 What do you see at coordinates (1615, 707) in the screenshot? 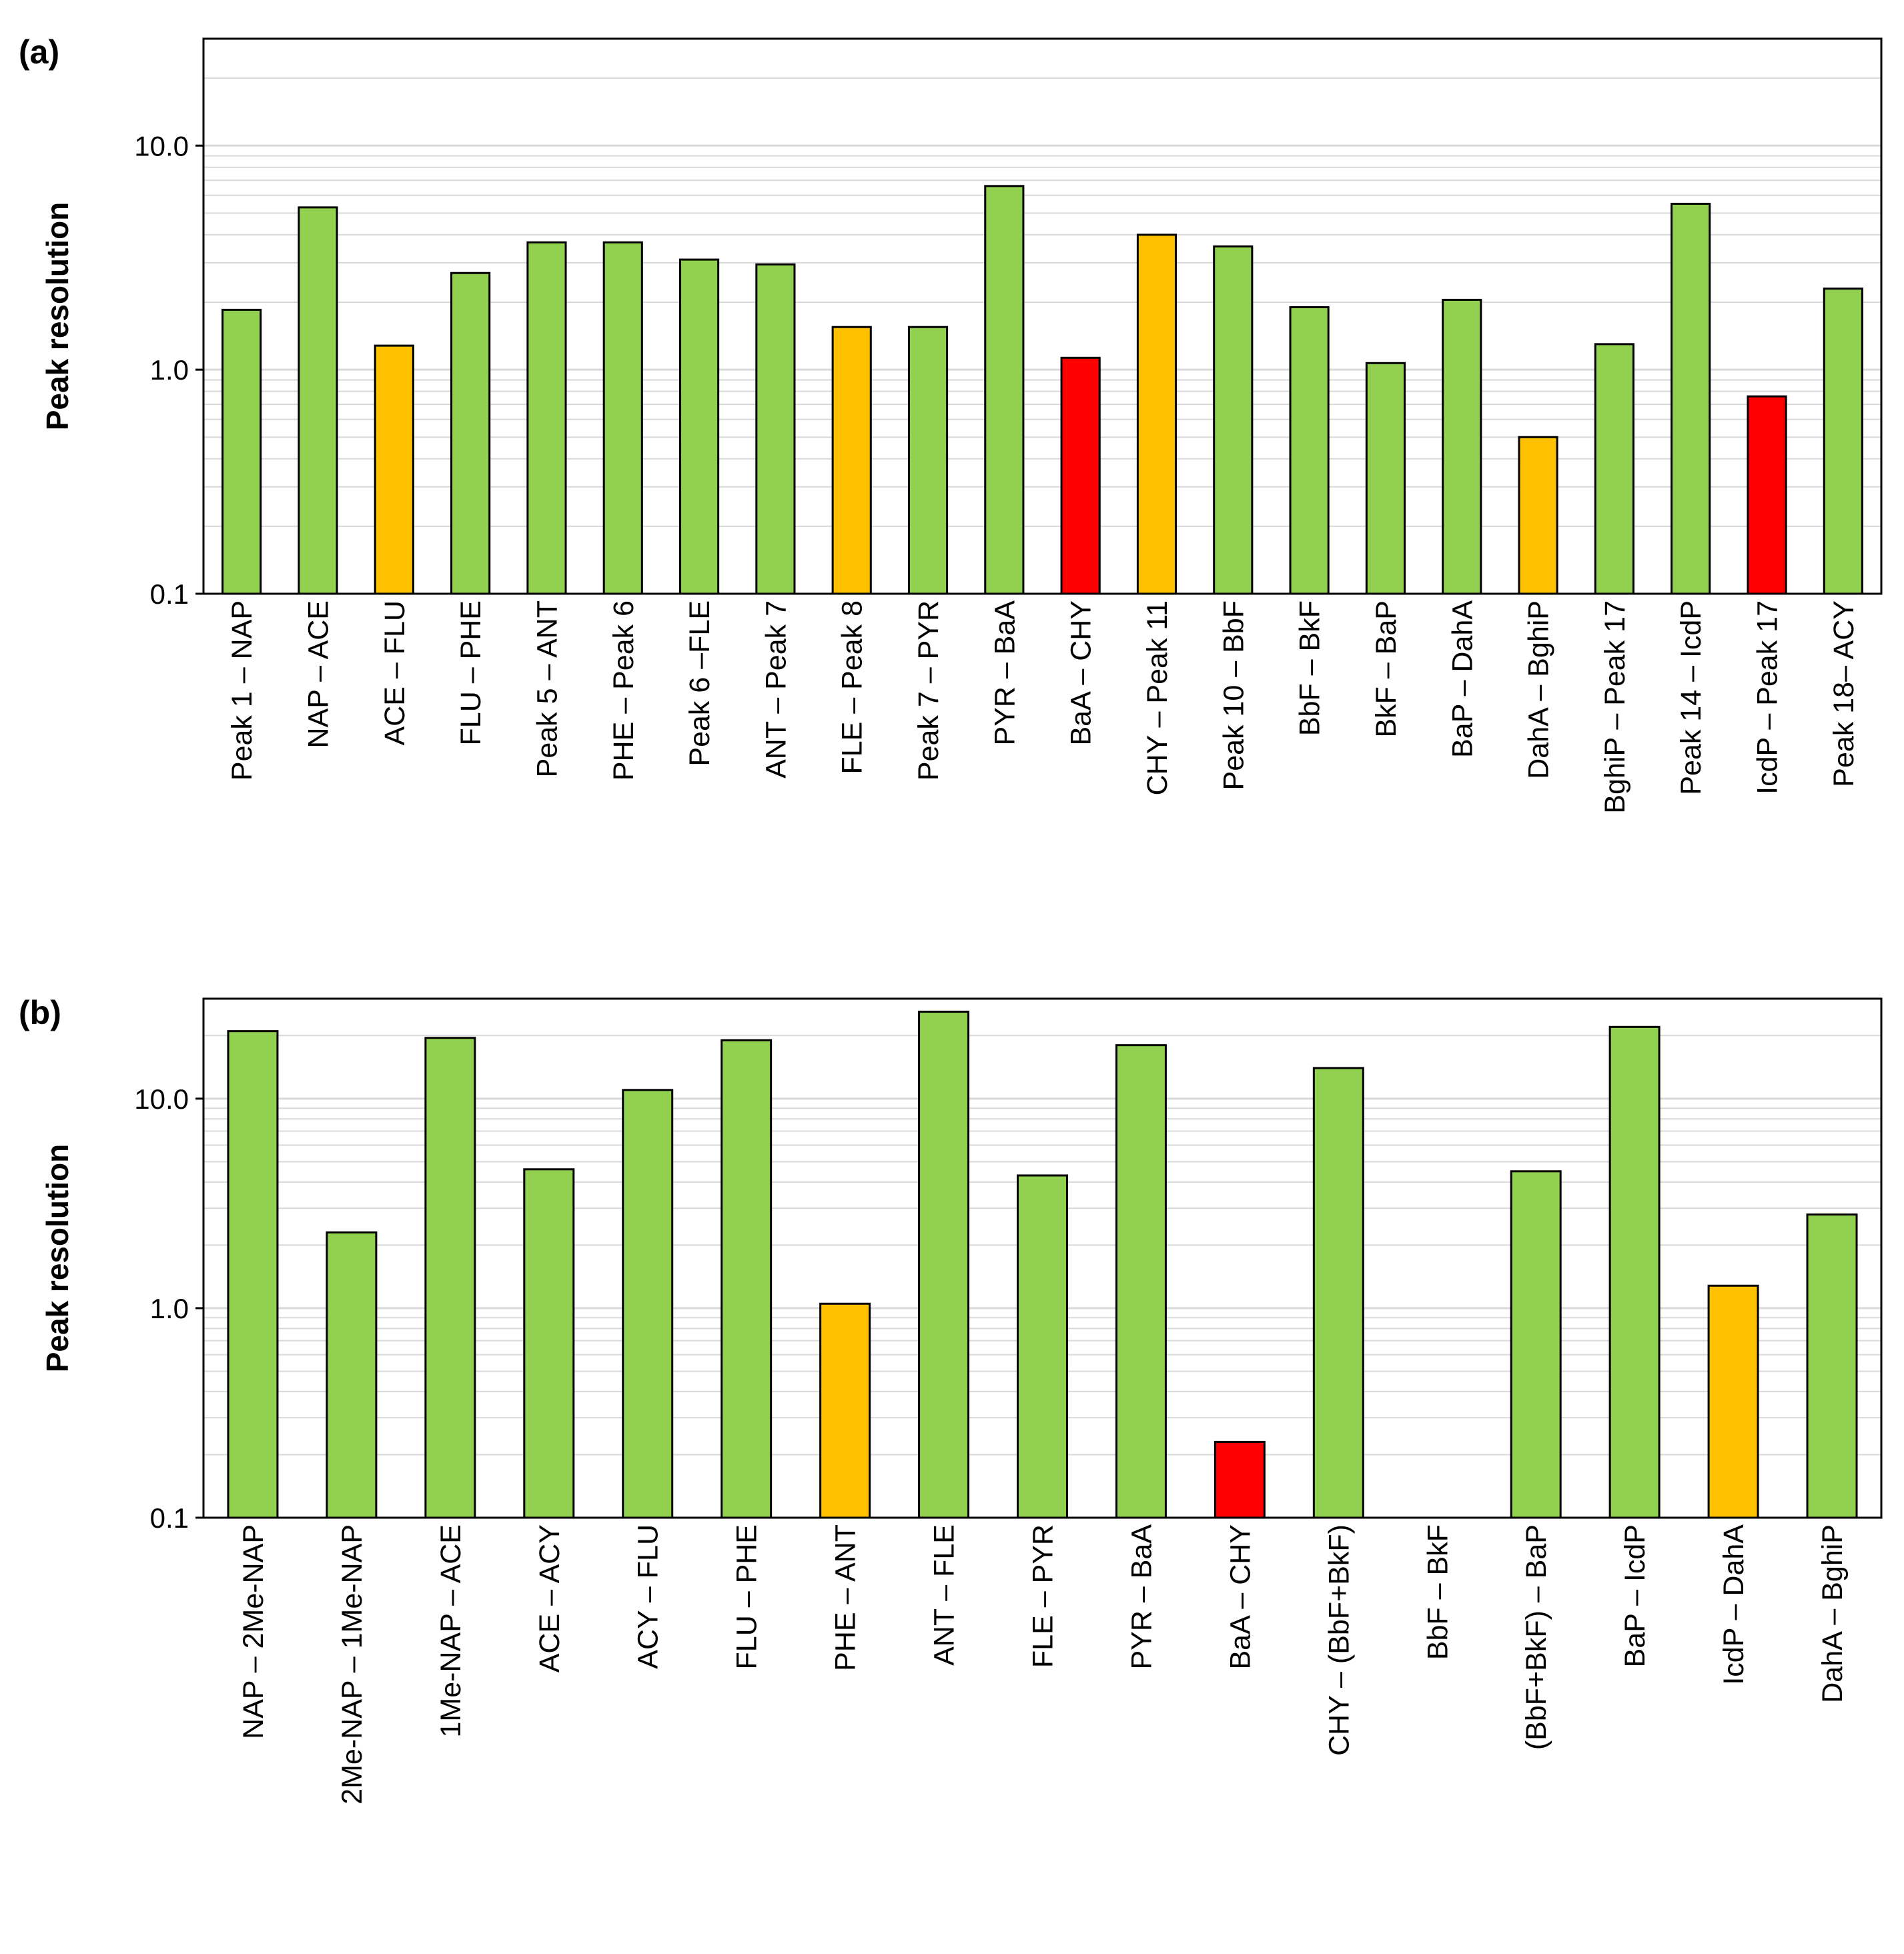
I see `x-tick-label: BghiP – Peak 17` at bounding box center [1615, 707].